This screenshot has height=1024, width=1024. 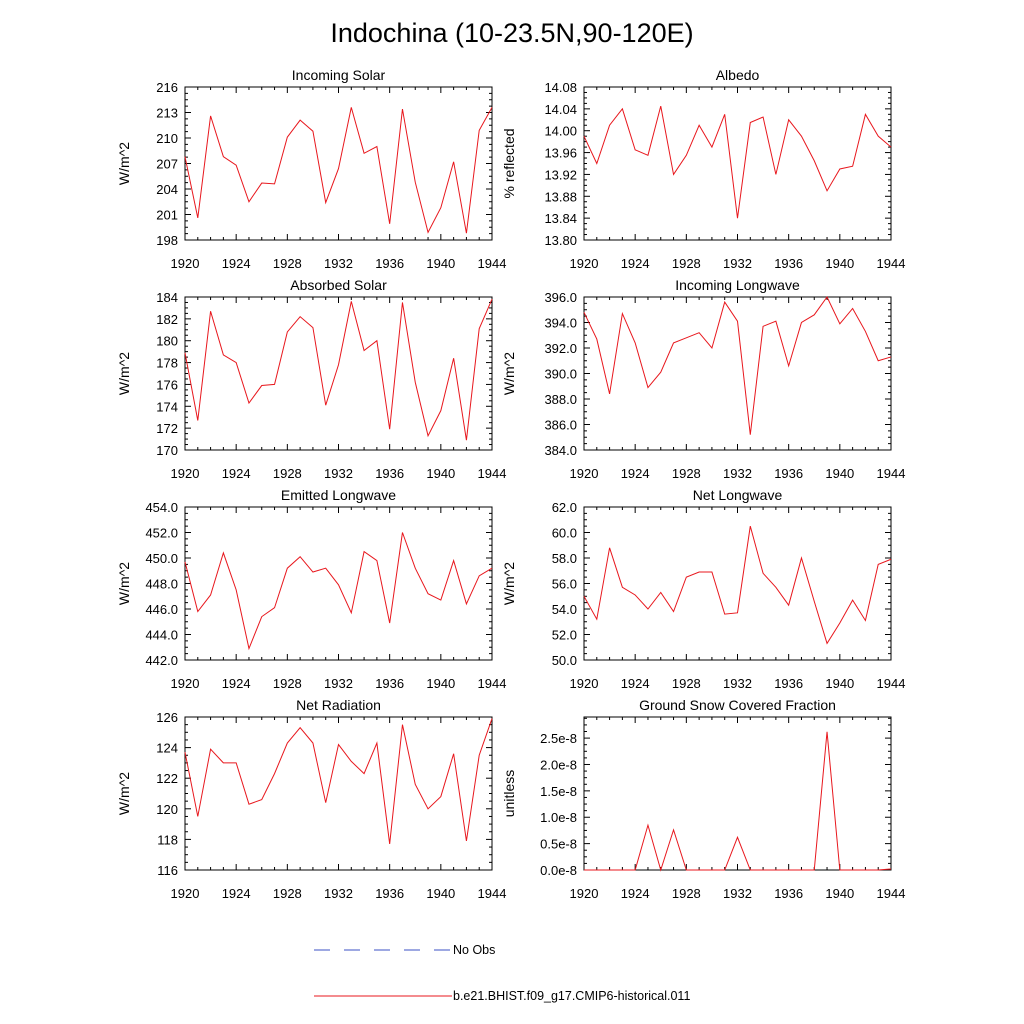 What do you see at coordinates (560, 323) in the screenshot?
I see `y-tick-label: 394.0` at bounding box center [560, 323].